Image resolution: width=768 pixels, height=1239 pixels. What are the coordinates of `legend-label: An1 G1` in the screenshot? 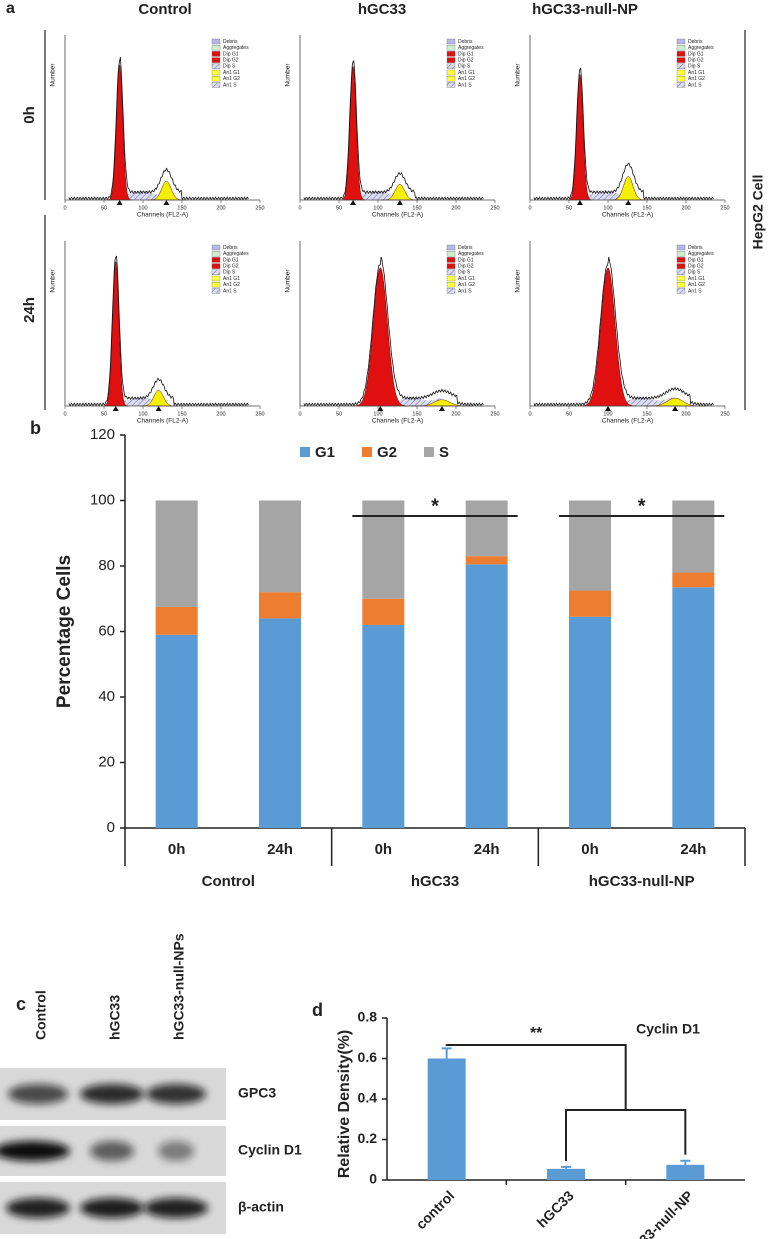 It's located at (231, 279).